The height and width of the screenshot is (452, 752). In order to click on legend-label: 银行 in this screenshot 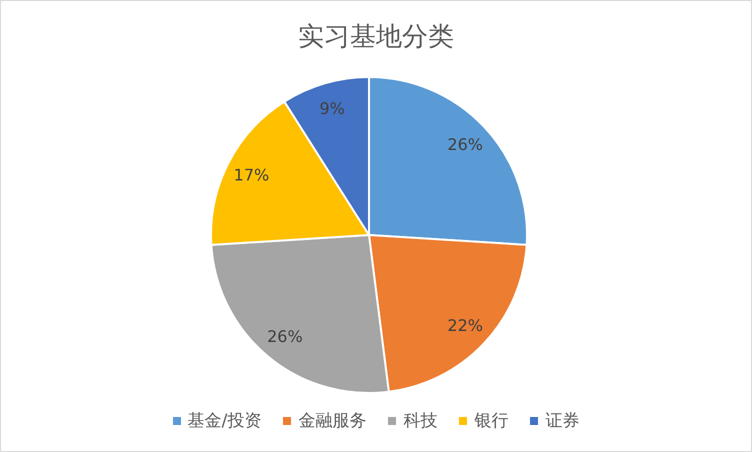, I will do `click(491, 421)`.